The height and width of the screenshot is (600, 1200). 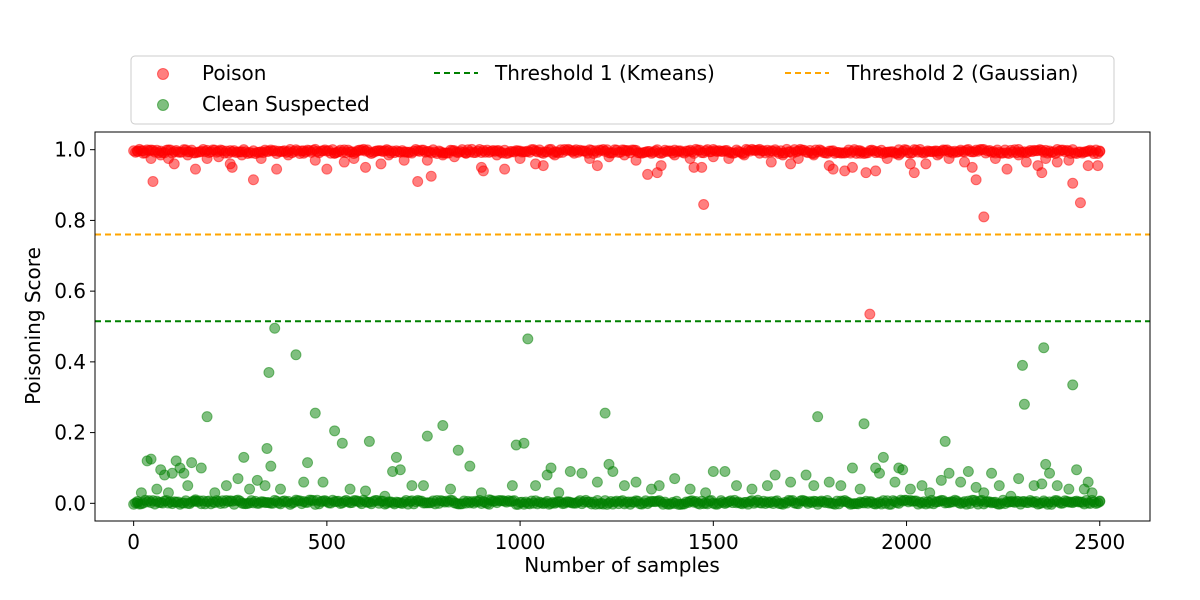 I want to click on x-axis-label: Number of samples, so click(x=621, y=565).